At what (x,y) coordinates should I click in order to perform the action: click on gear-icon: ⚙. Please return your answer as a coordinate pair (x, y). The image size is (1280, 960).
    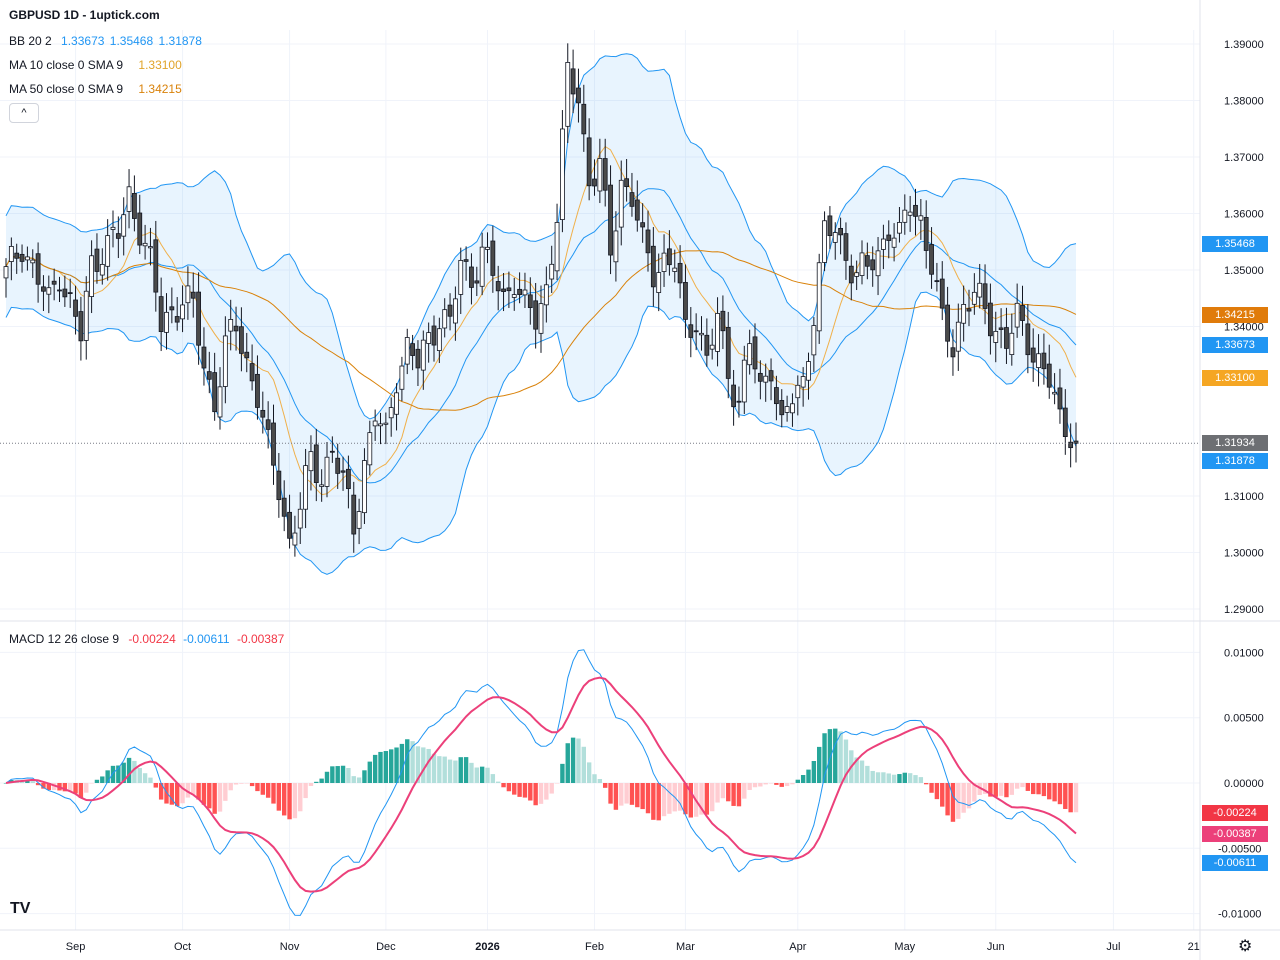
    Looking at the image, I should click on (1245, 946).